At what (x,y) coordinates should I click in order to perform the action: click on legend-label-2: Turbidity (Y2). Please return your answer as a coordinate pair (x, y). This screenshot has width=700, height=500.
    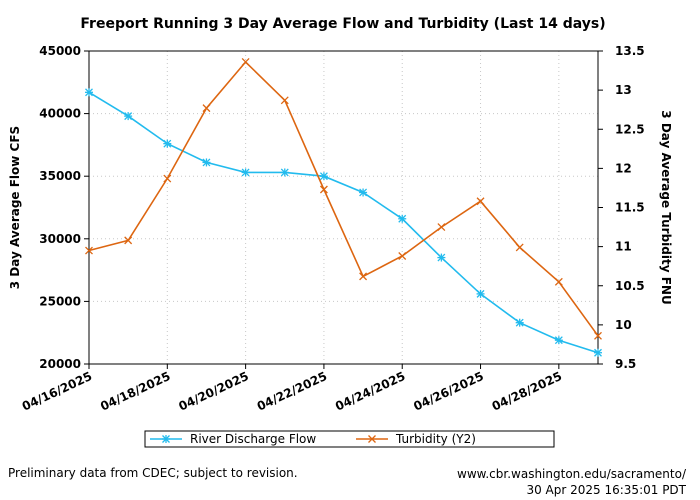
    Looking at the image, I should click on (435, 439).